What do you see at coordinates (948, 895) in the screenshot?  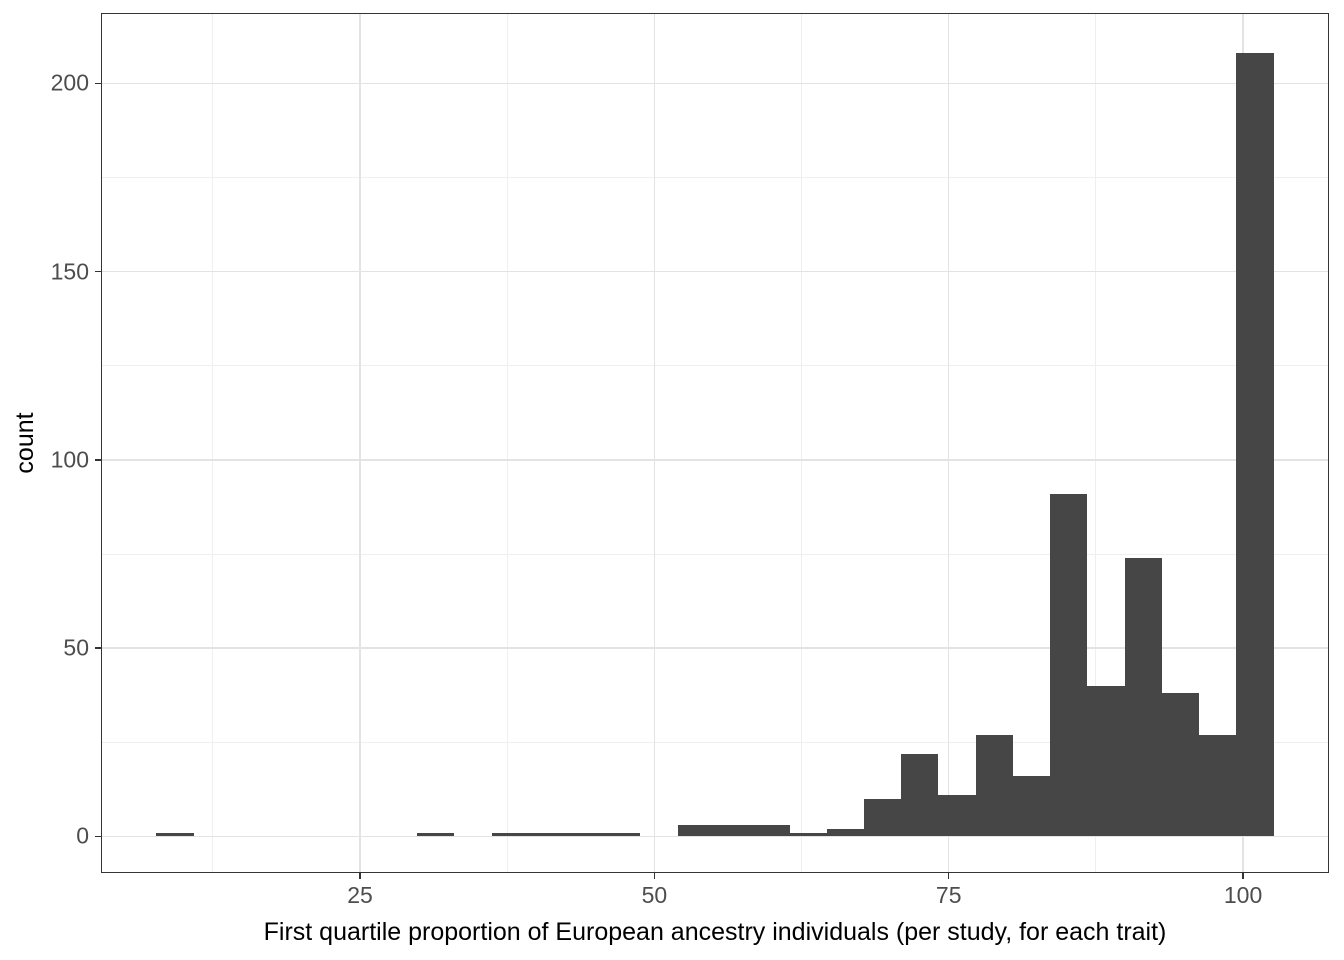 I see `x-axis-tick-label: 75` at bounding box center [948, 895].